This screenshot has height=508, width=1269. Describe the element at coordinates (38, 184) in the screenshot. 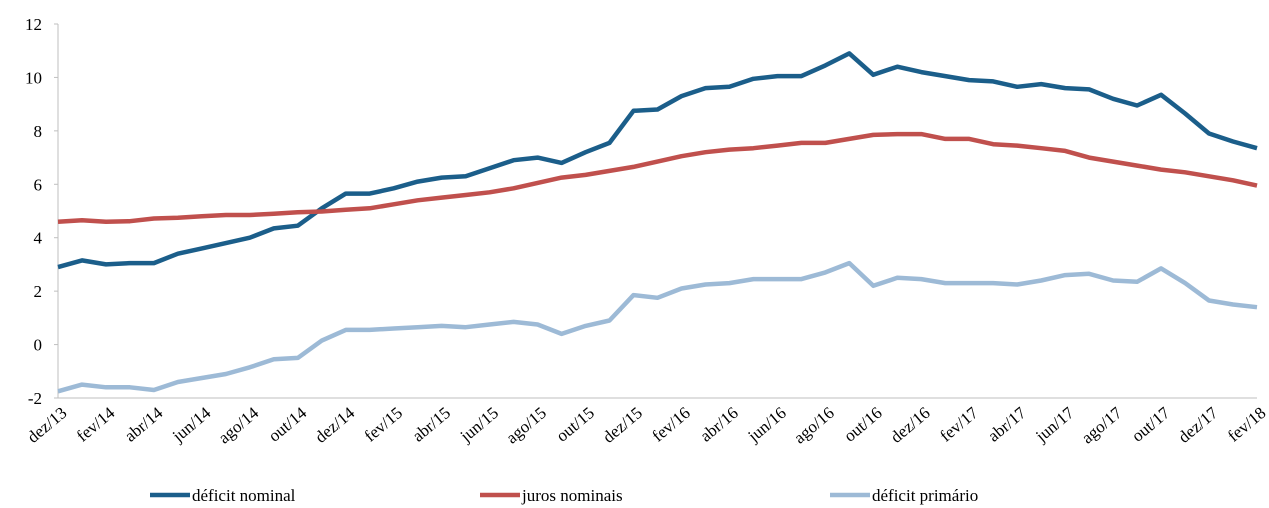

I see `y-tick-label: 6` at that location.